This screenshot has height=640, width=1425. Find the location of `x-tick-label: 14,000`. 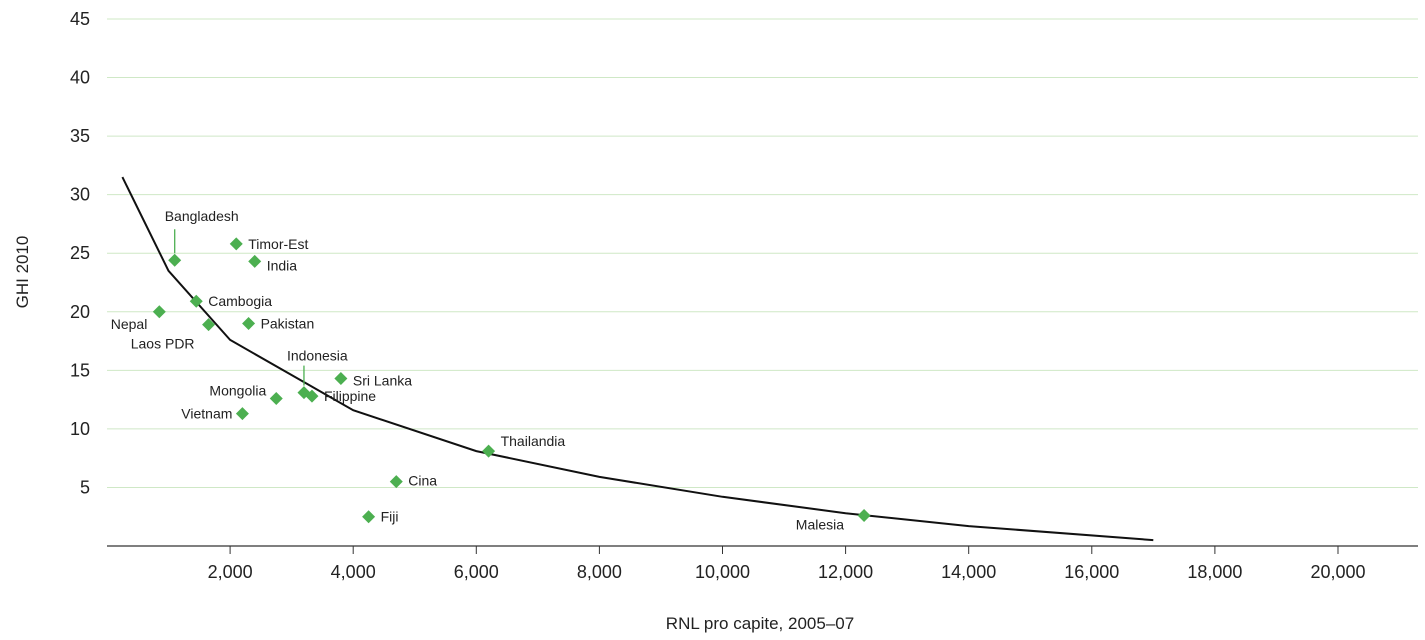

x-tick-label: 14,000 is located at coordinates (968, 572).